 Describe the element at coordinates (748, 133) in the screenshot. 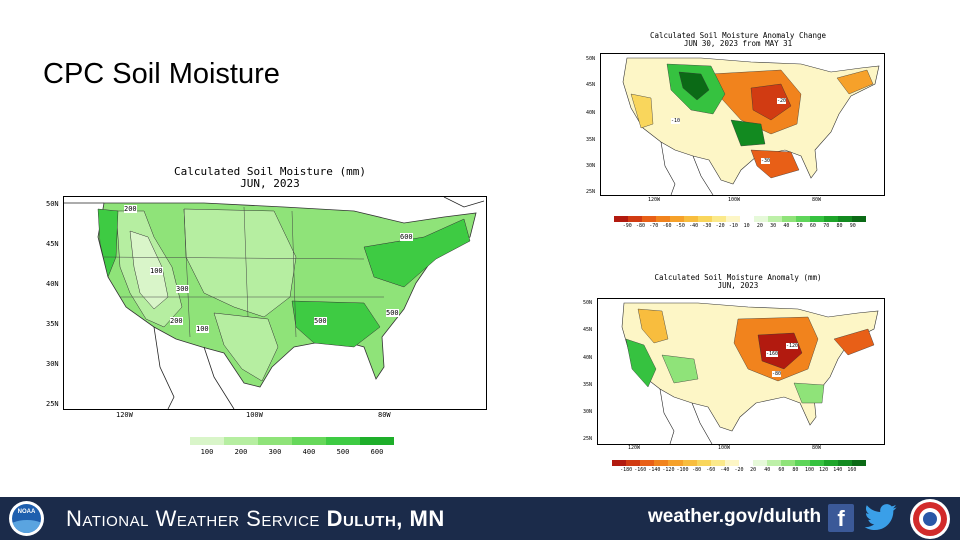

I see `wetting-south-region` at that location.